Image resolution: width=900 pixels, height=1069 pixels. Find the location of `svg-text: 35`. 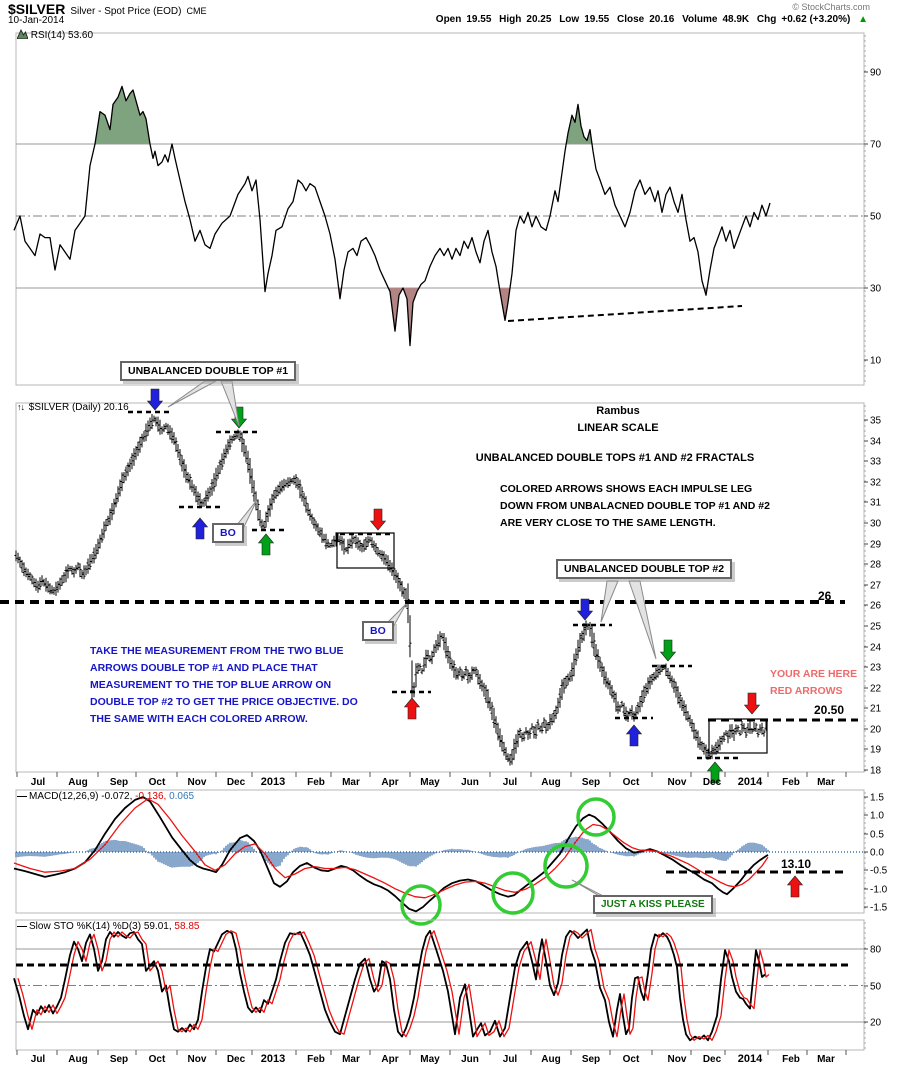

svg-text: 35 is located at coordinates (876, 421).